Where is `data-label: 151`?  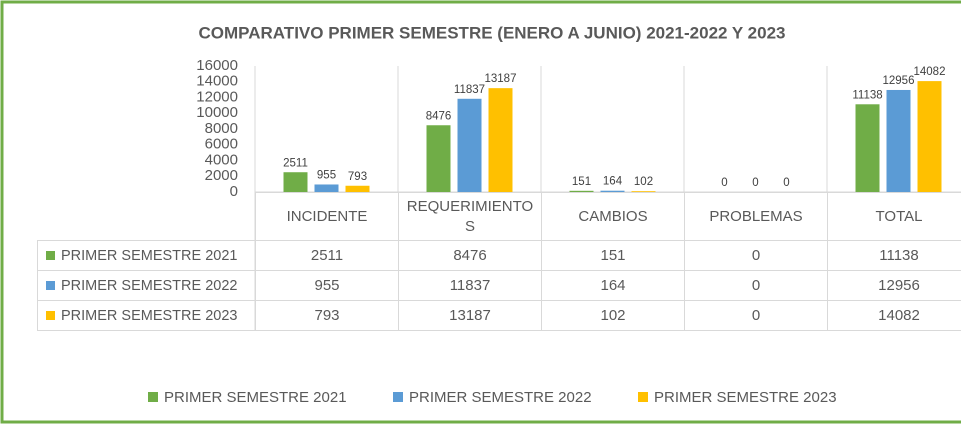 data-label: 151 is located at coordinates (581, 182).